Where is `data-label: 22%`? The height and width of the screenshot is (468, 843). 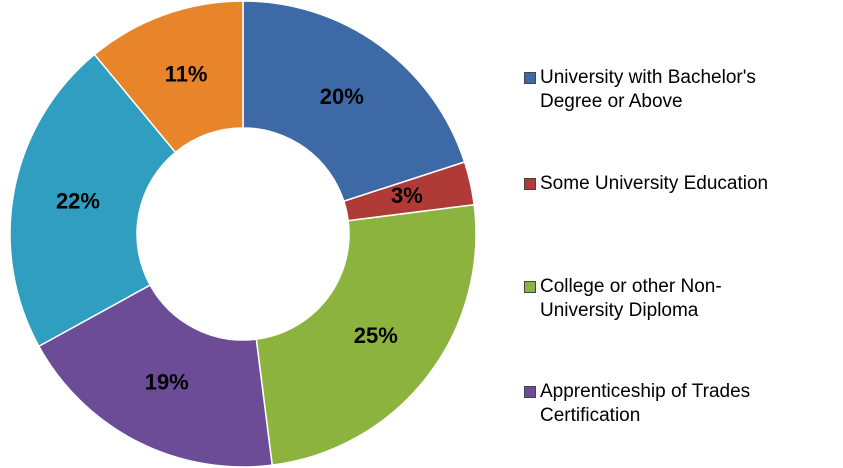
data-label: 22% is located at coordinates (78, 200).